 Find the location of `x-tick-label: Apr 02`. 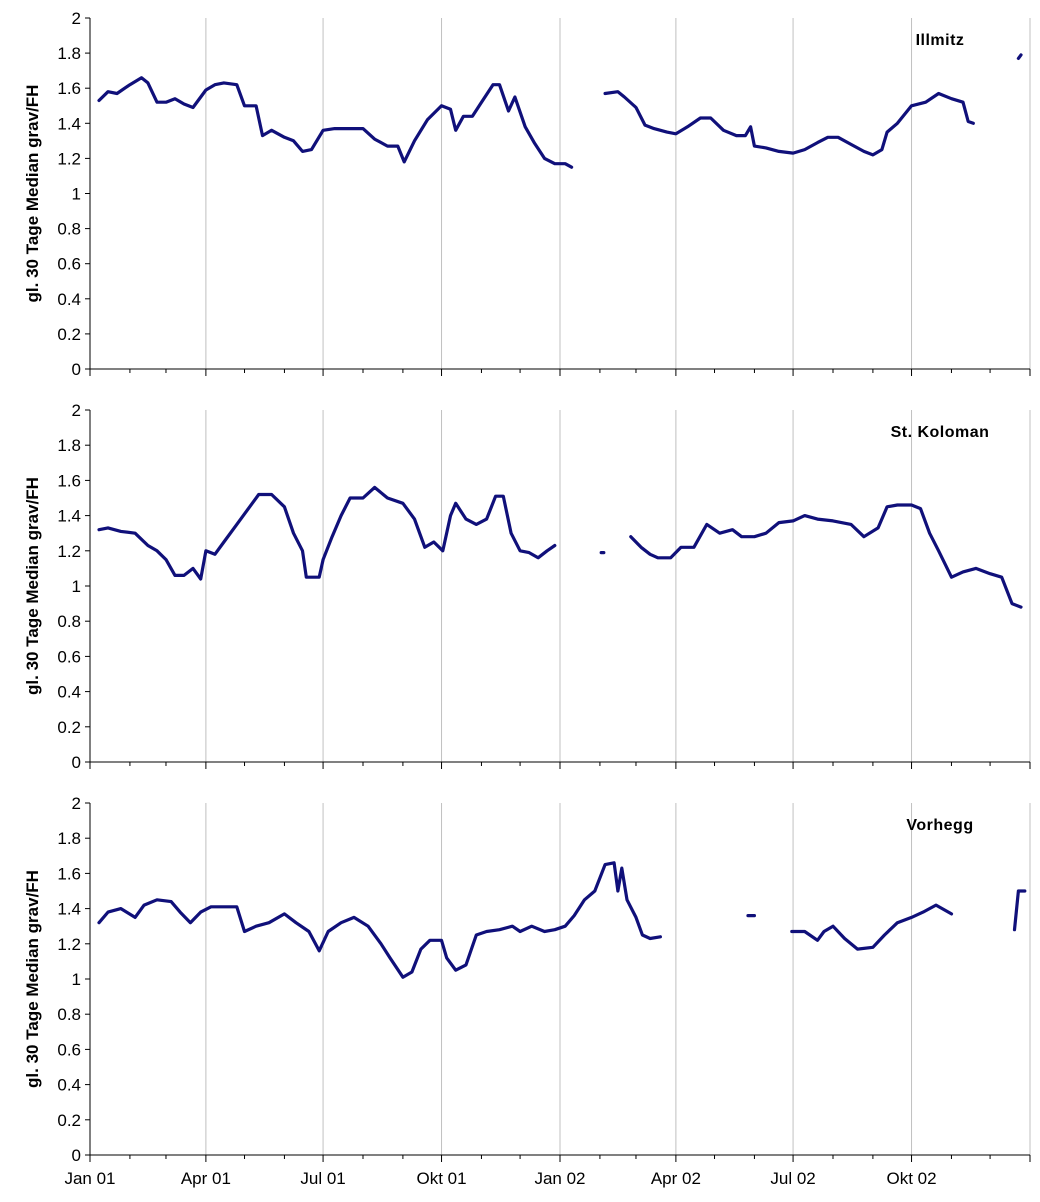

x-tick-label: Apr 02 is located at coordinates (676, 1178).